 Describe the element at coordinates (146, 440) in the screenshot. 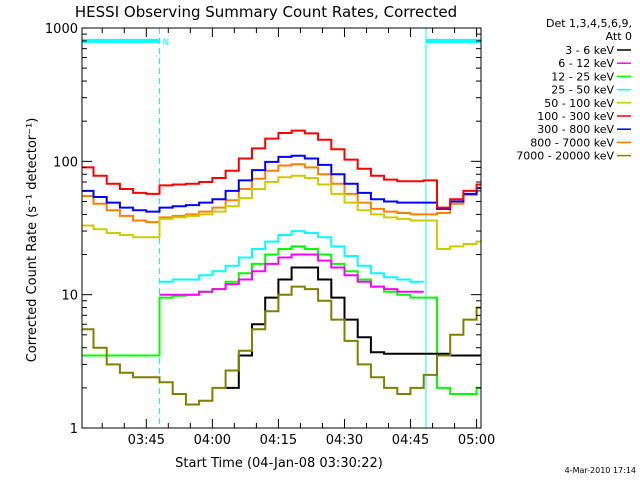

I see `x-tick-label: 03:45` at that location.